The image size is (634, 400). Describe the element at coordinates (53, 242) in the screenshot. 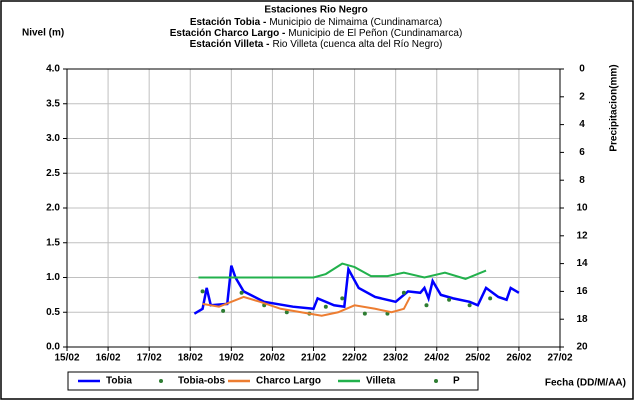

I see `y-tick-label: 1.5` at that location.